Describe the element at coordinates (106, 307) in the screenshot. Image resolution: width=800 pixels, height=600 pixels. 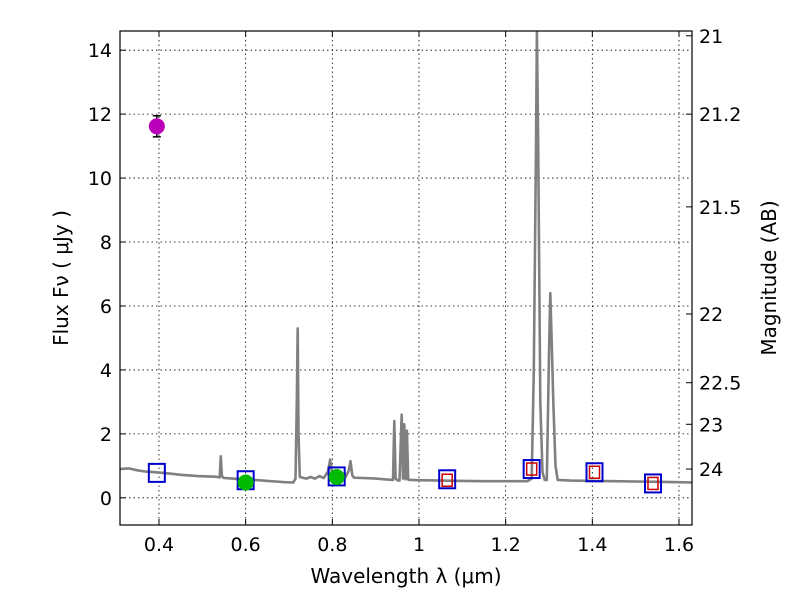
I see `y-tick-label: 6` at that location.